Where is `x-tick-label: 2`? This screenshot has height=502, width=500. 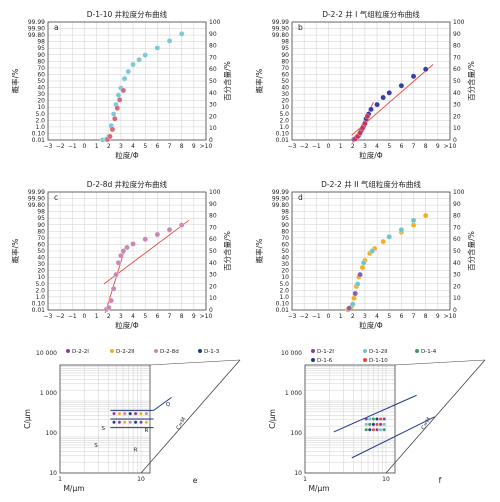
x-tick-label: 2 is located at coordinates (109, 316).